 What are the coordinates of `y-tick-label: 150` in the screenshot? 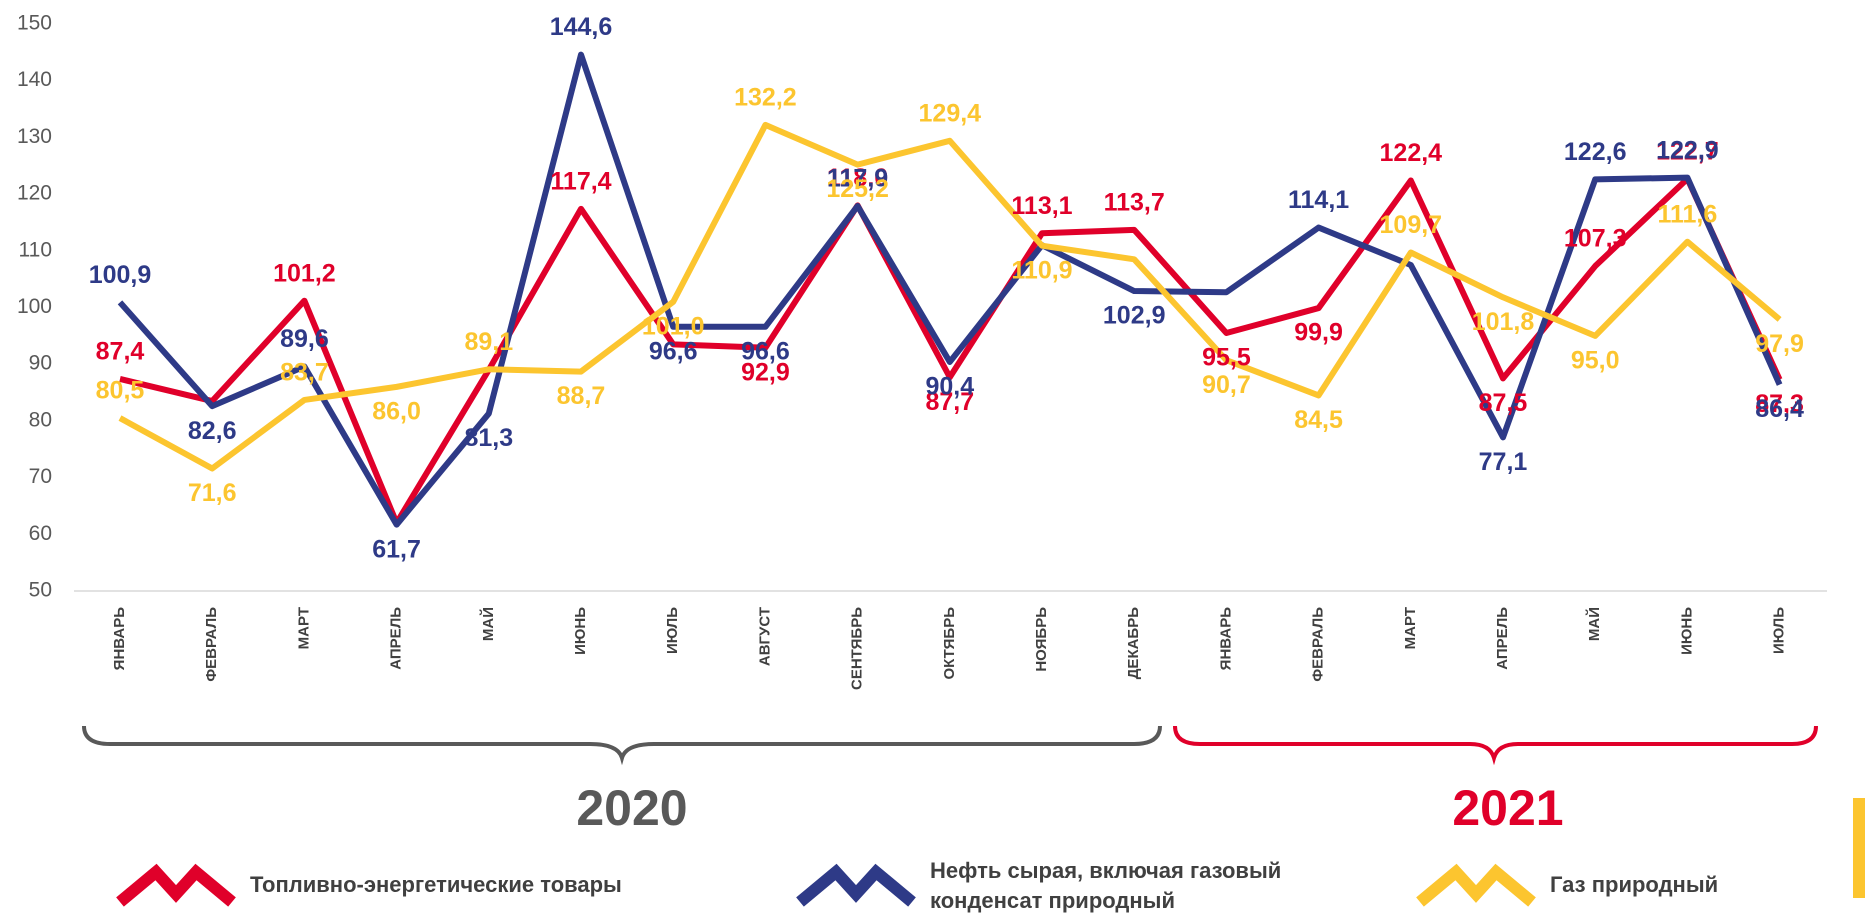 It's located at (34, 23).